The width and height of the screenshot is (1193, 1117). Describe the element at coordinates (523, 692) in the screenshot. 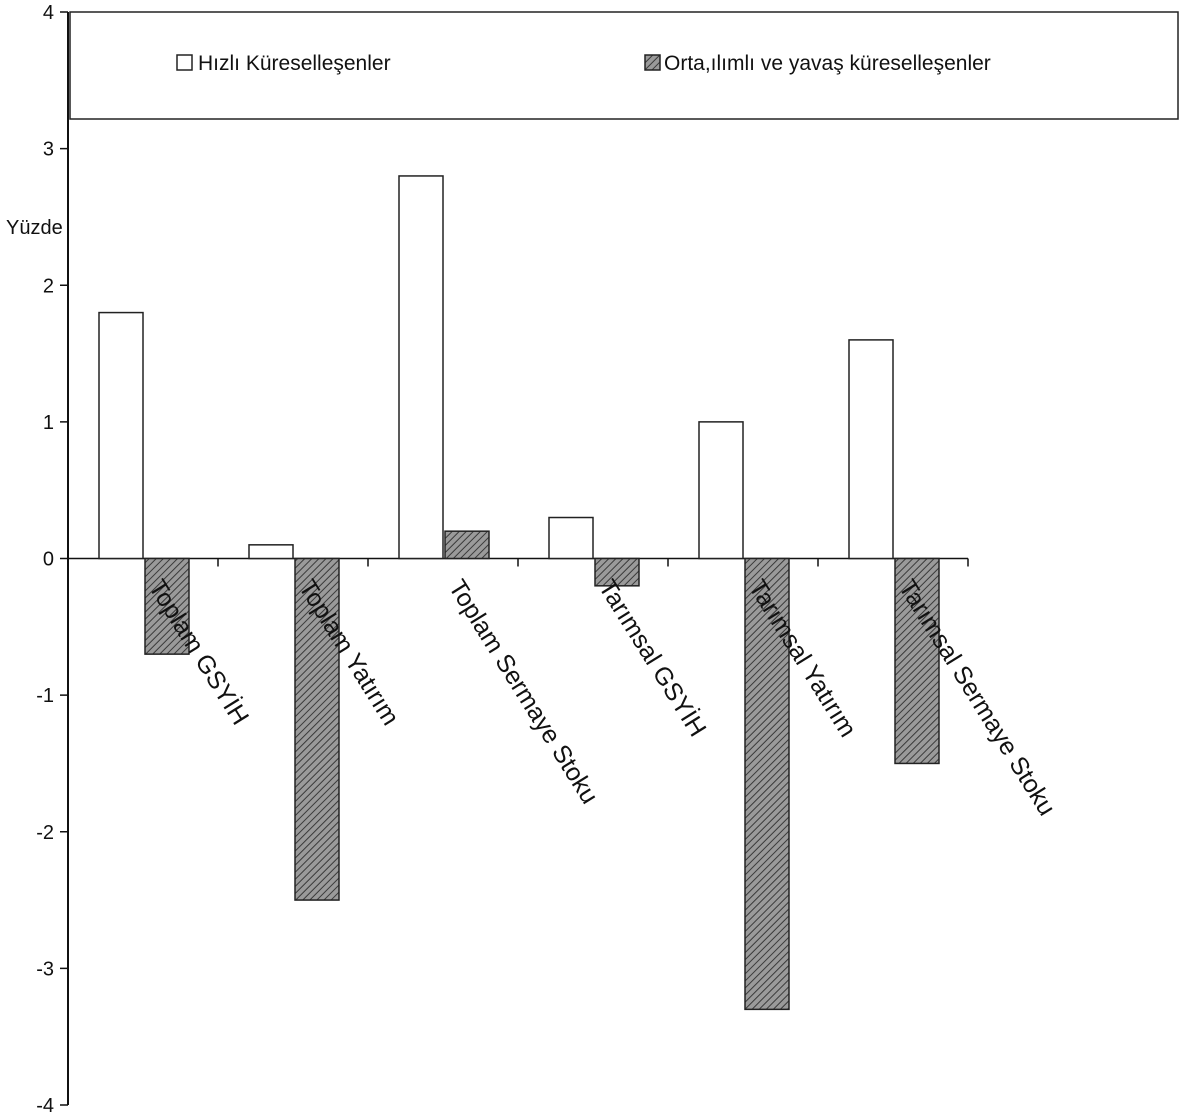

I see `x-category-label: Toplam Sermaye Stoku` at that location.